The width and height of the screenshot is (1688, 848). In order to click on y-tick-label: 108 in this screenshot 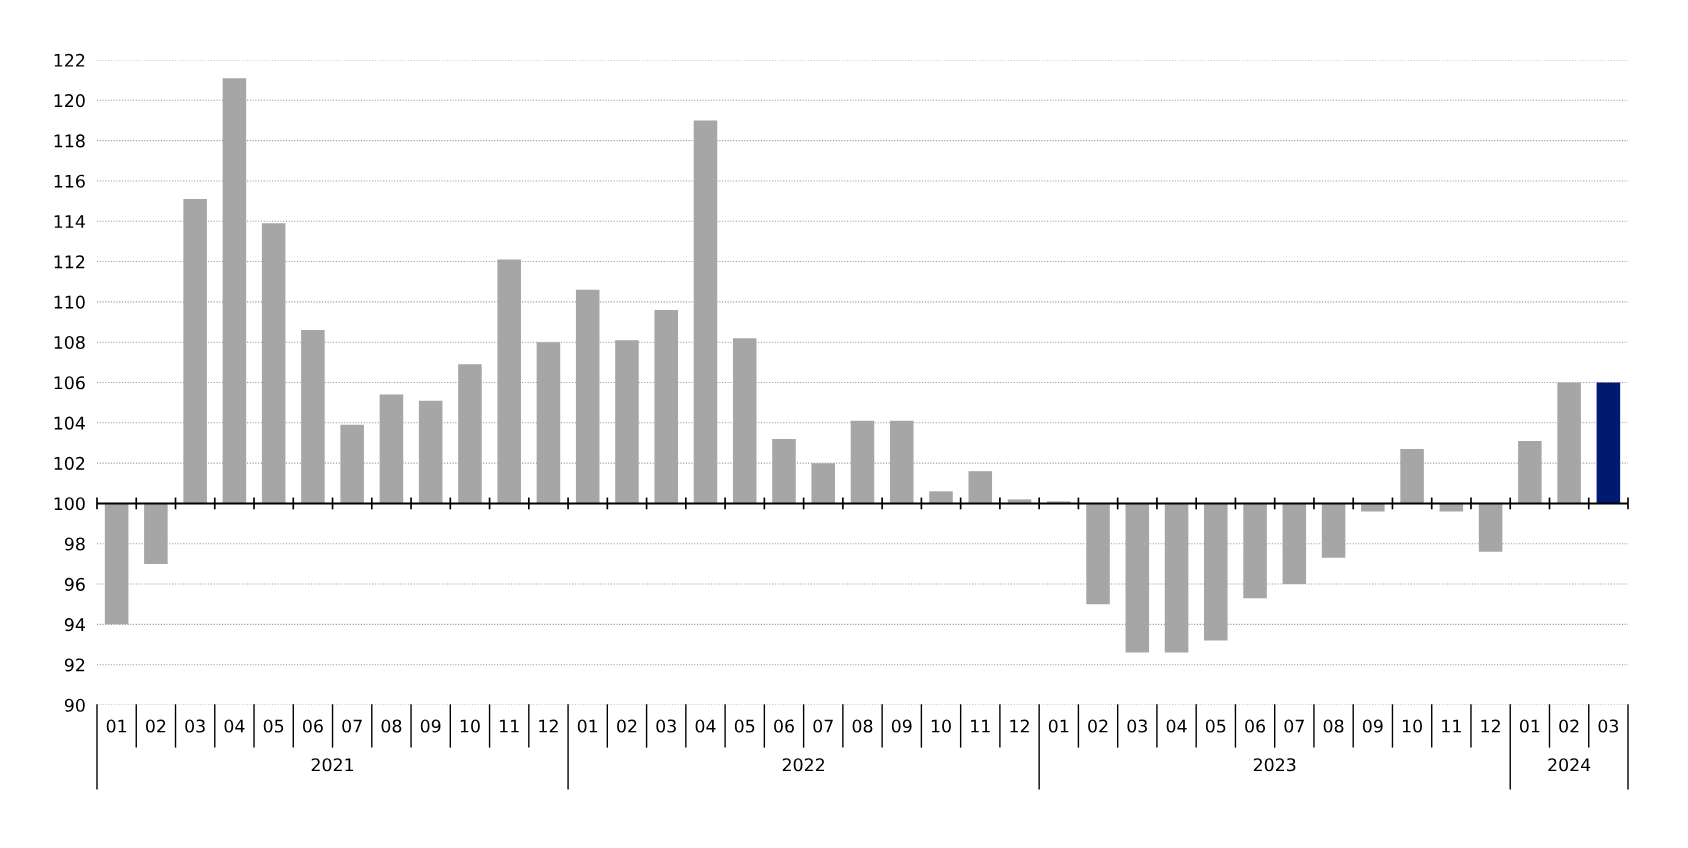, I will do `click(69, 342)`.